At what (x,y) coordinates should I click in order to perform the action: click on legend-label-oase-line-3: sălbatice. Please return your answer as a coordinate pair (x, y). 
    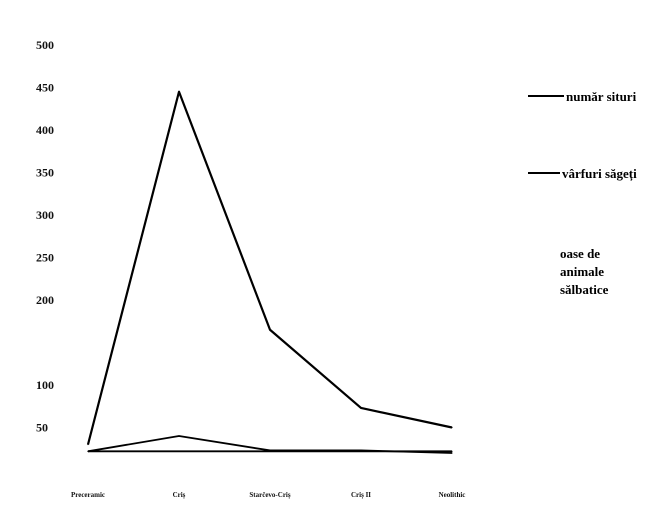
    Looking at the image, I should click on (584, 289).